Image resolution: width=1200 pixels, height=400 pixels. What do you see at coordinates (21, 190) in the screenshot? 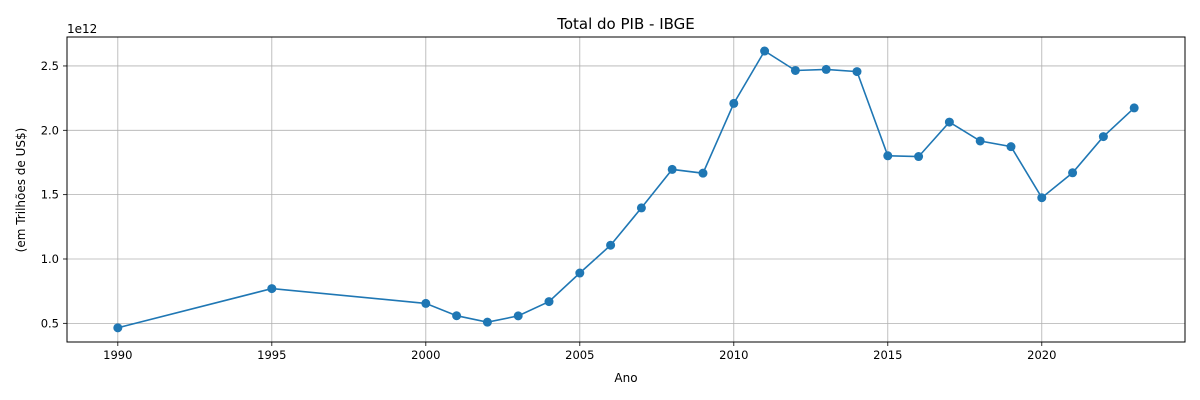
I see `y-axis-label: (em Trilhões de US$)` at bounding box center [21, 190].